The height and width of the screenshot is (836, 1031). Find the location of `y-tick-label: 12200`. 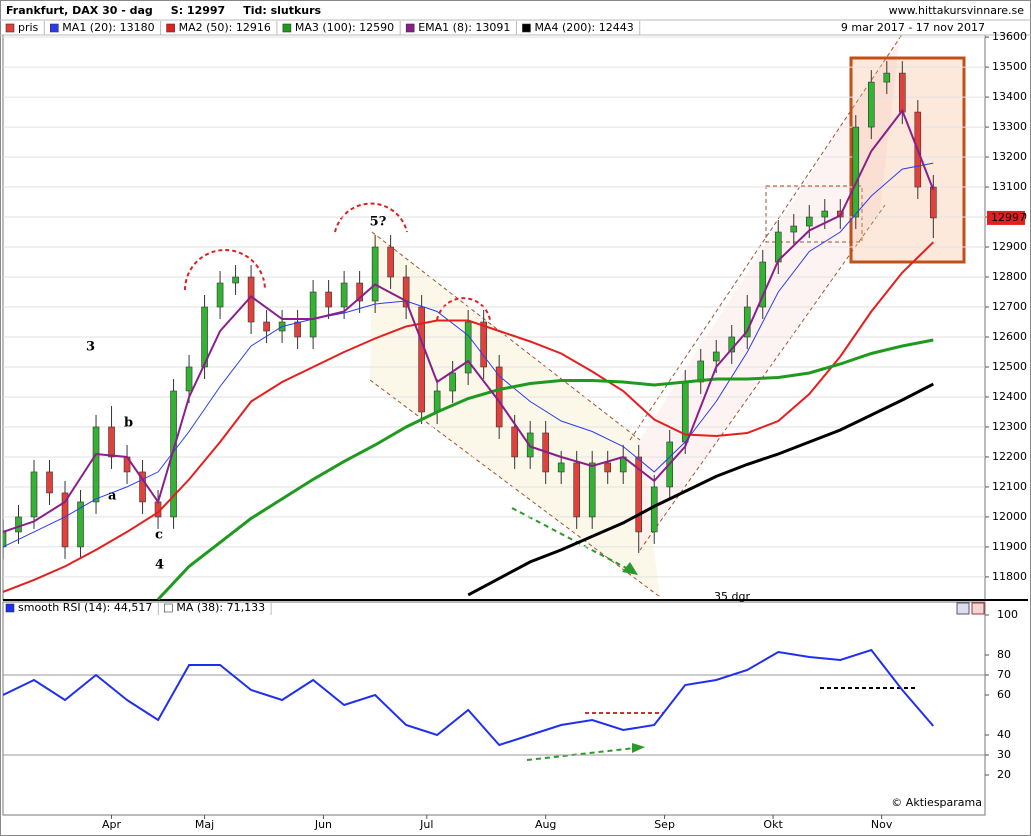

y-tick-label: 12200 is located at coordinates (1009, 456).